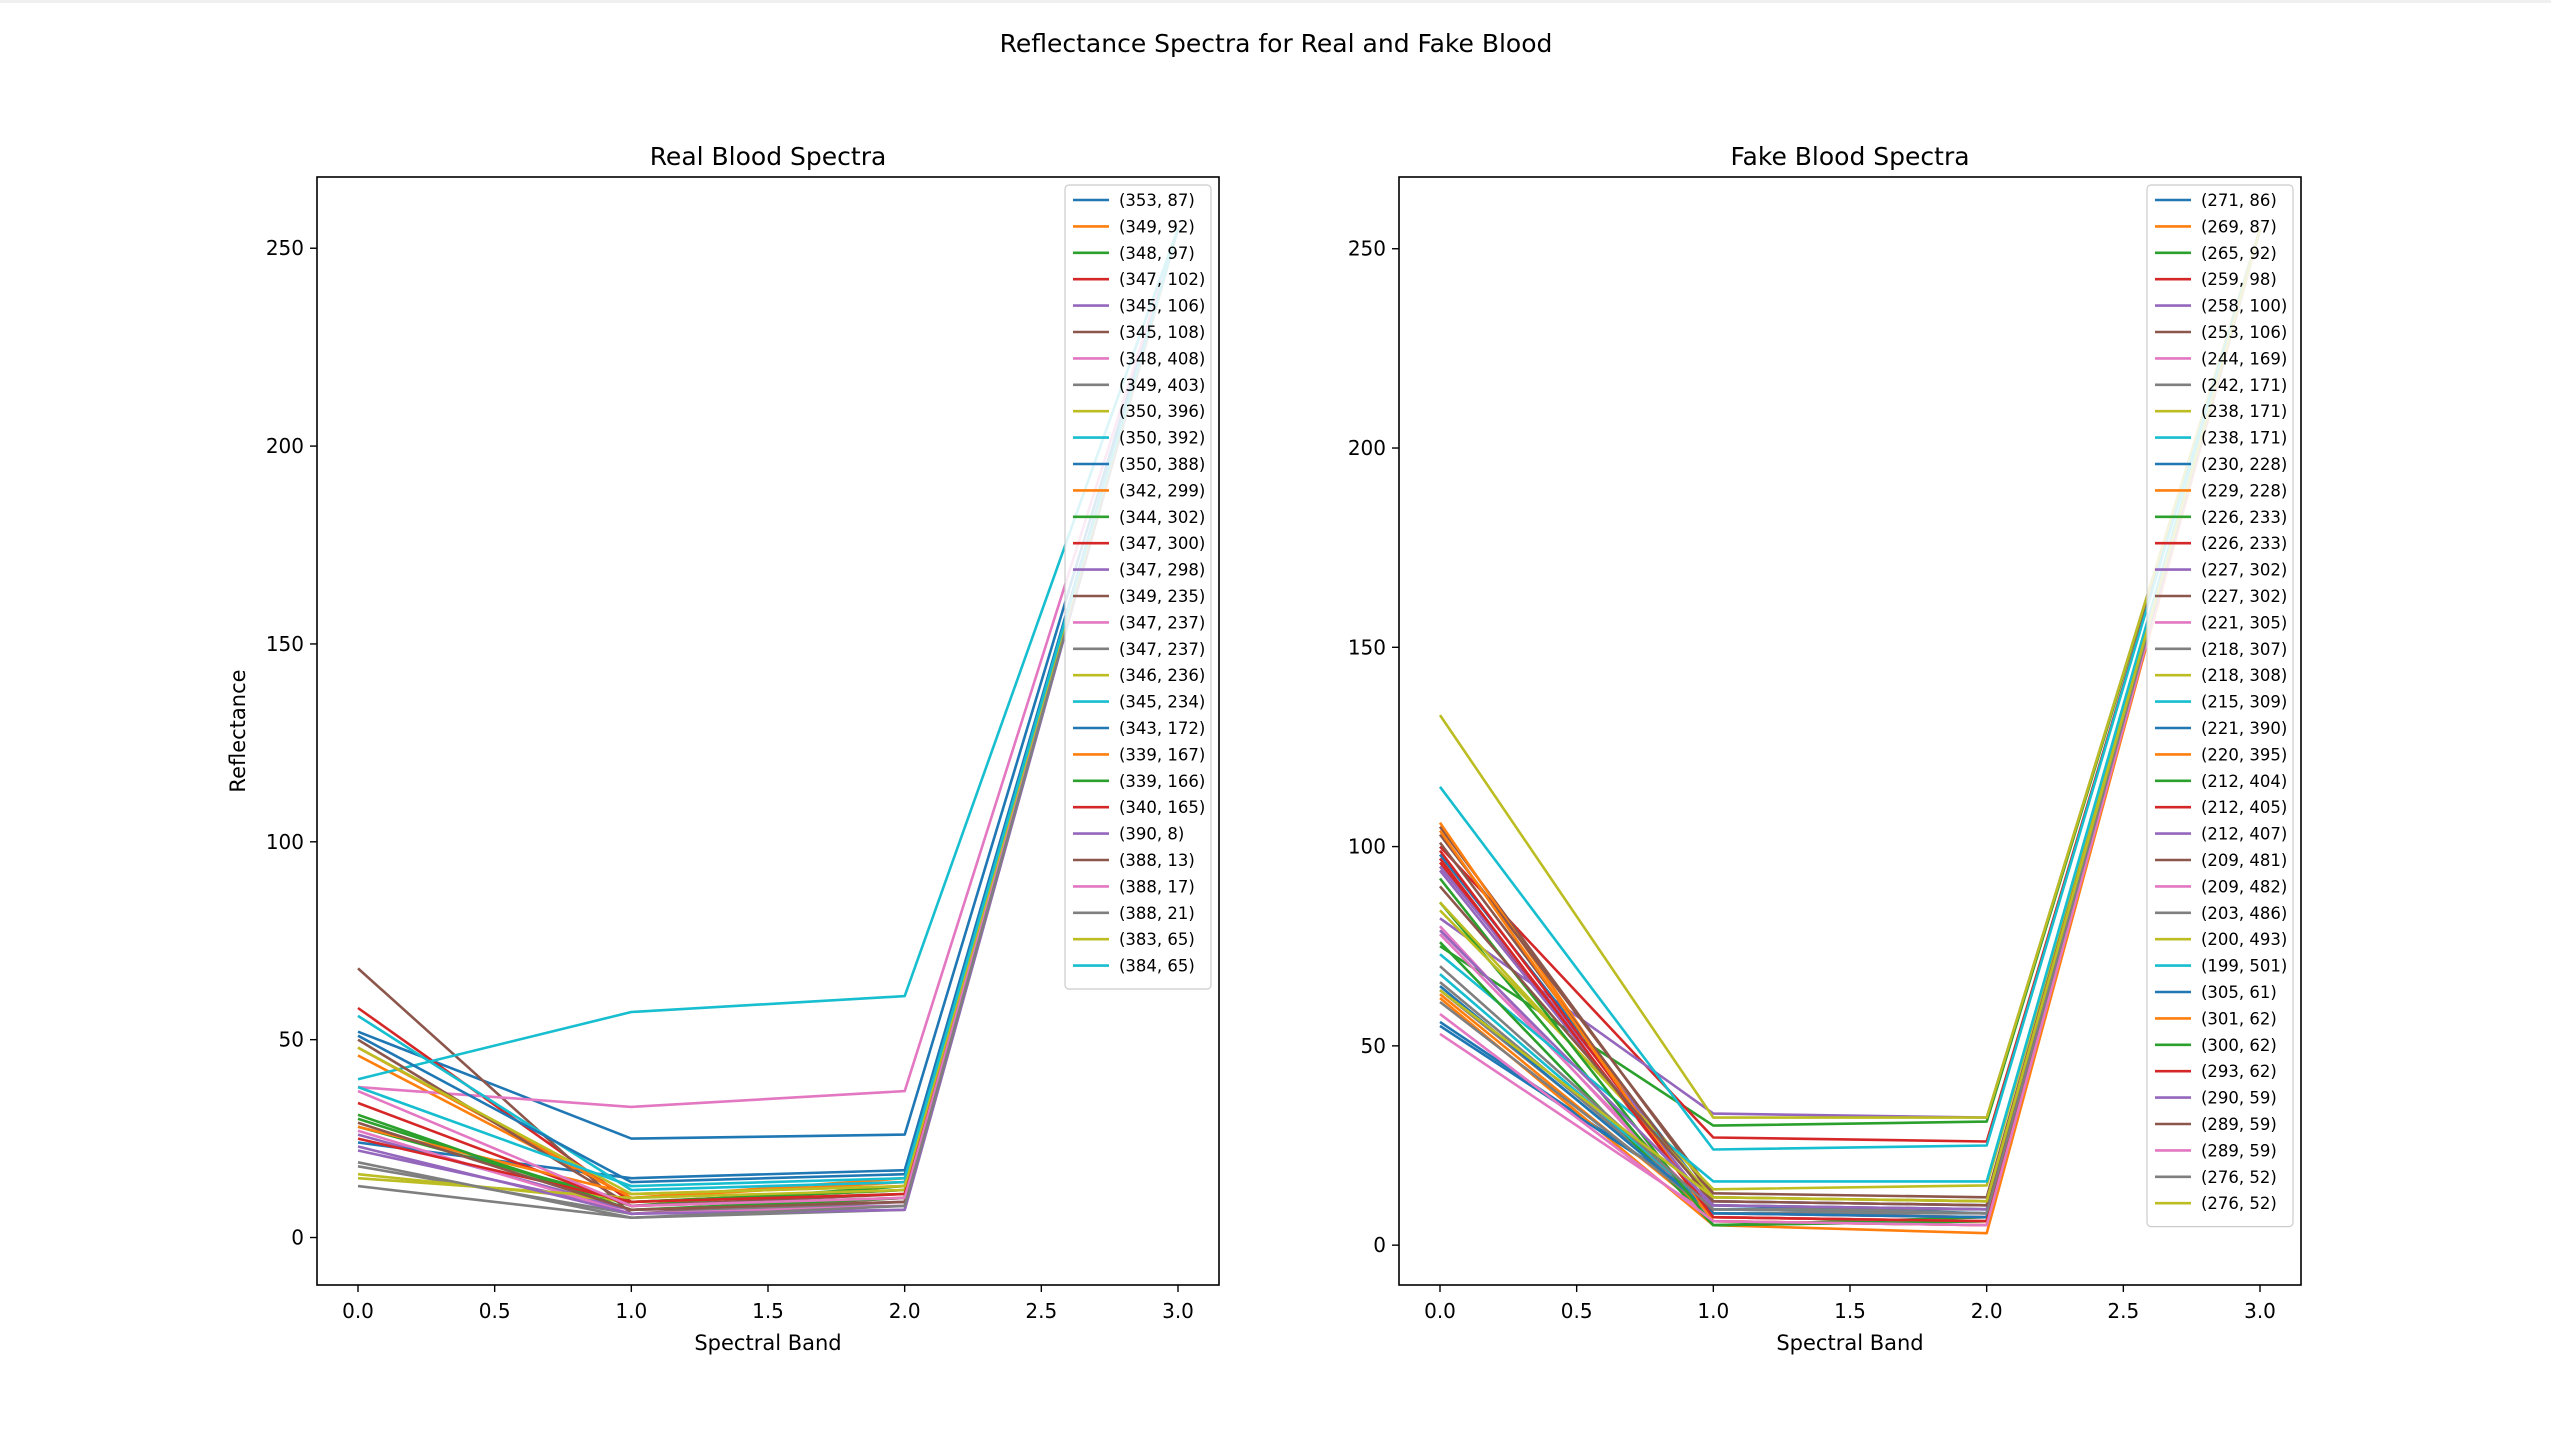 The height and width of the screenshot is (1438, 2551). I want to click on y-tick-label: 0, so click(297, 1238).